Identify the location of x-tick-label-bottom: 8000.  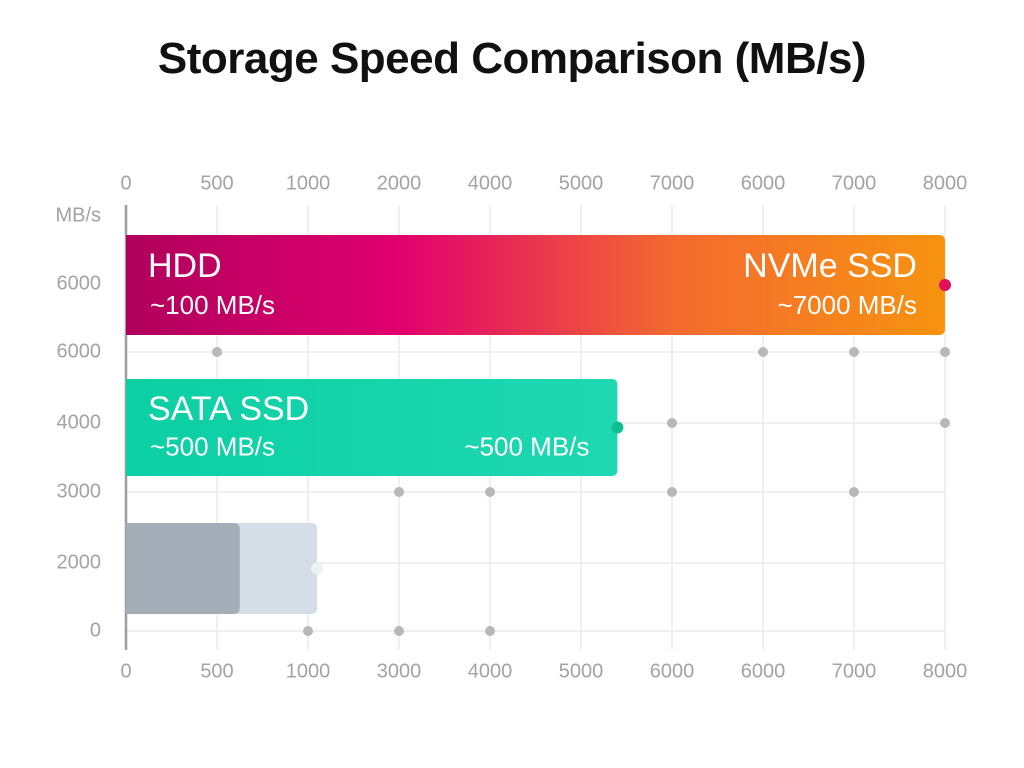
(945, 671).